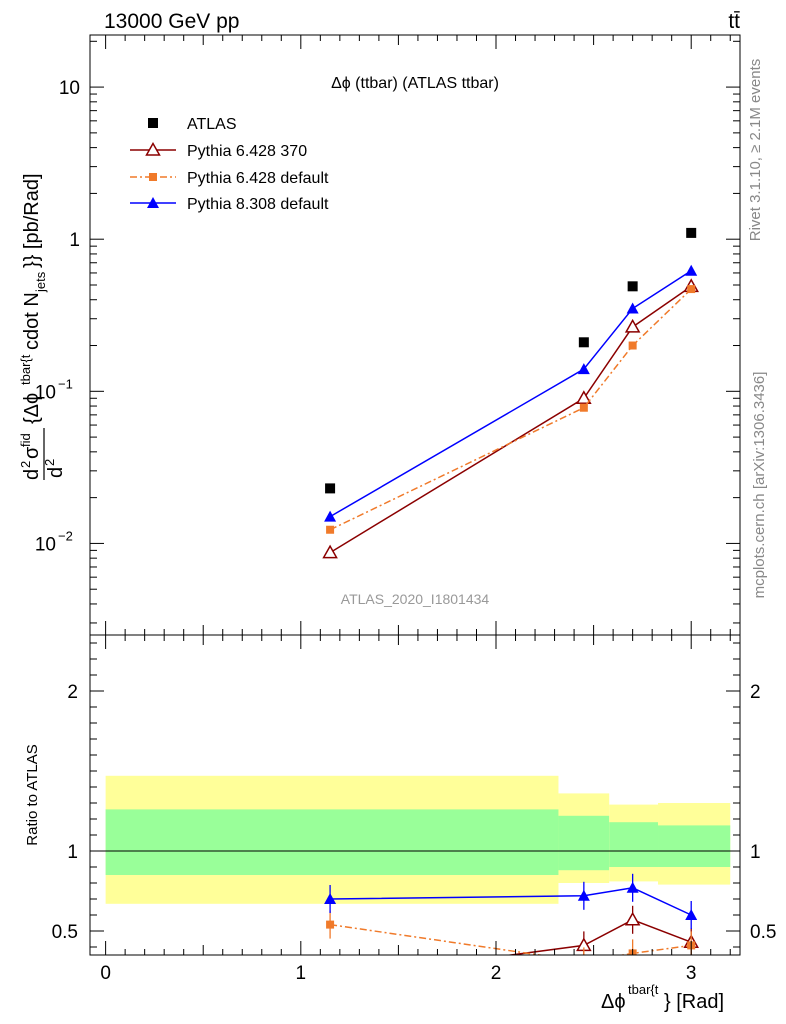 Image resolution: width=786 pixels, height=1024 pixels. What do you see at coordinates (32, 452) in the screenshot?
I see `svg-text: σ` at bounding box center [32, 452].